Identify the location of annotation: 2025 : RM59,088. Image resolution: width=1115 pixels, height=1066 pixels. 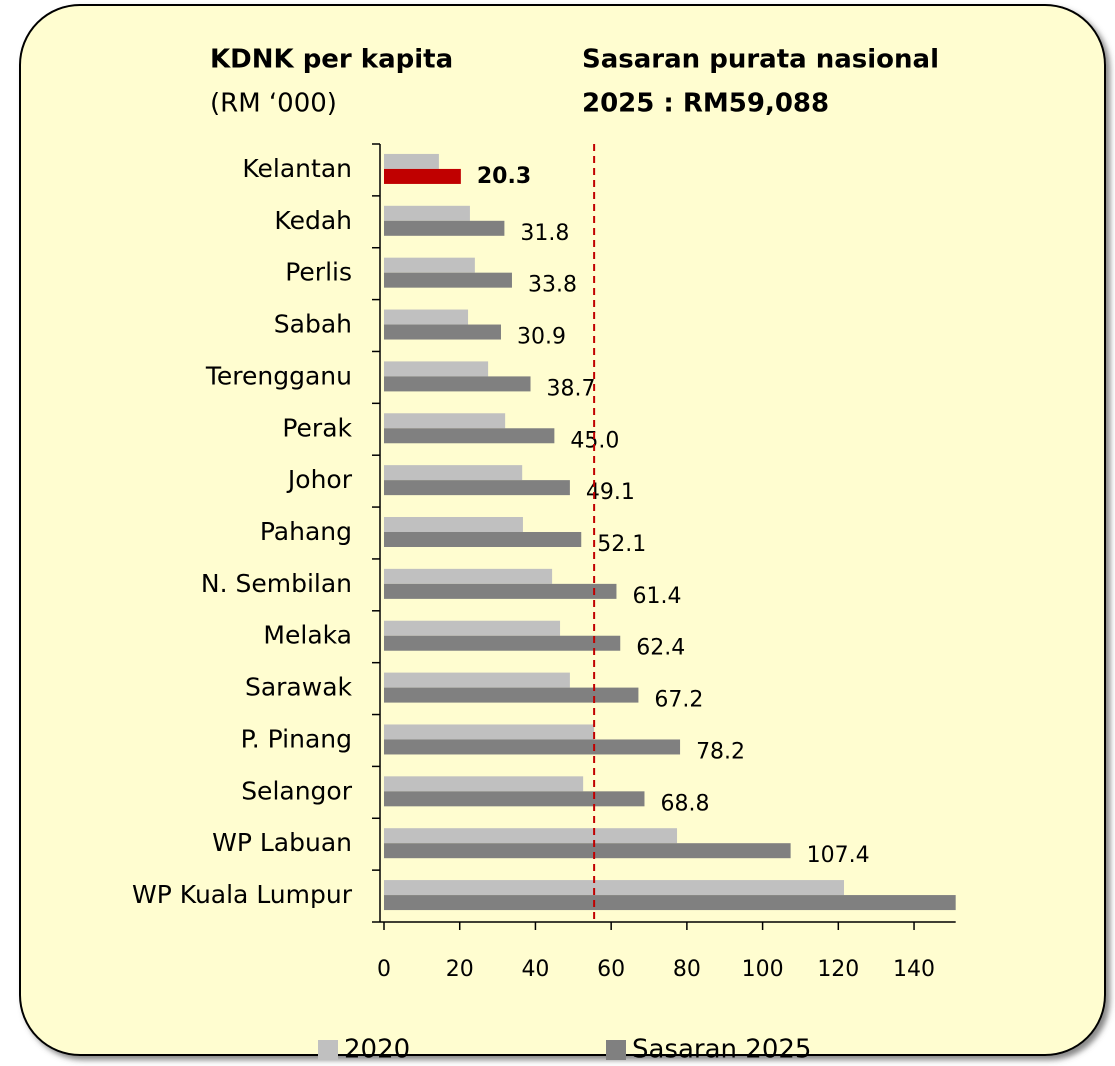
(705, 104).